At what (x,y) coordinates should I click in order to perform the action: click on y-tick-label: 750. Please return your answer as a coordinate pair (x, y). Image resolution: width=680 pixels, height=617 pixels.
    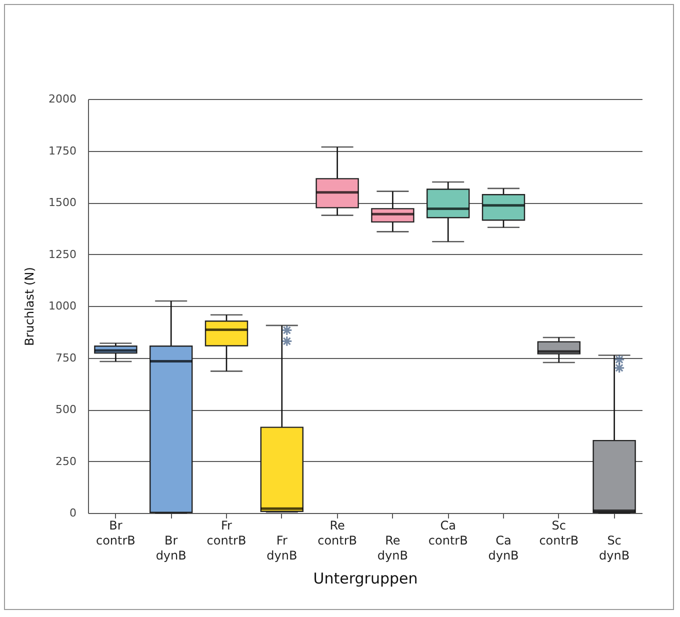
    Looking at the image, I should click on (66, 357).